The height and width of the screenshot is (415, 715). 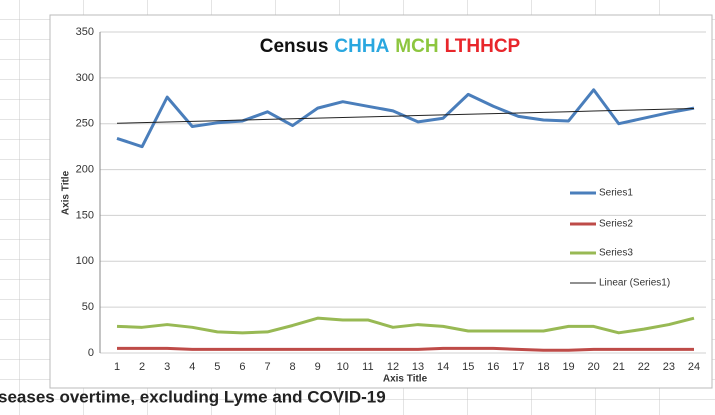 I want to click on x-tick-label: 20, so click(x=594, y=367).